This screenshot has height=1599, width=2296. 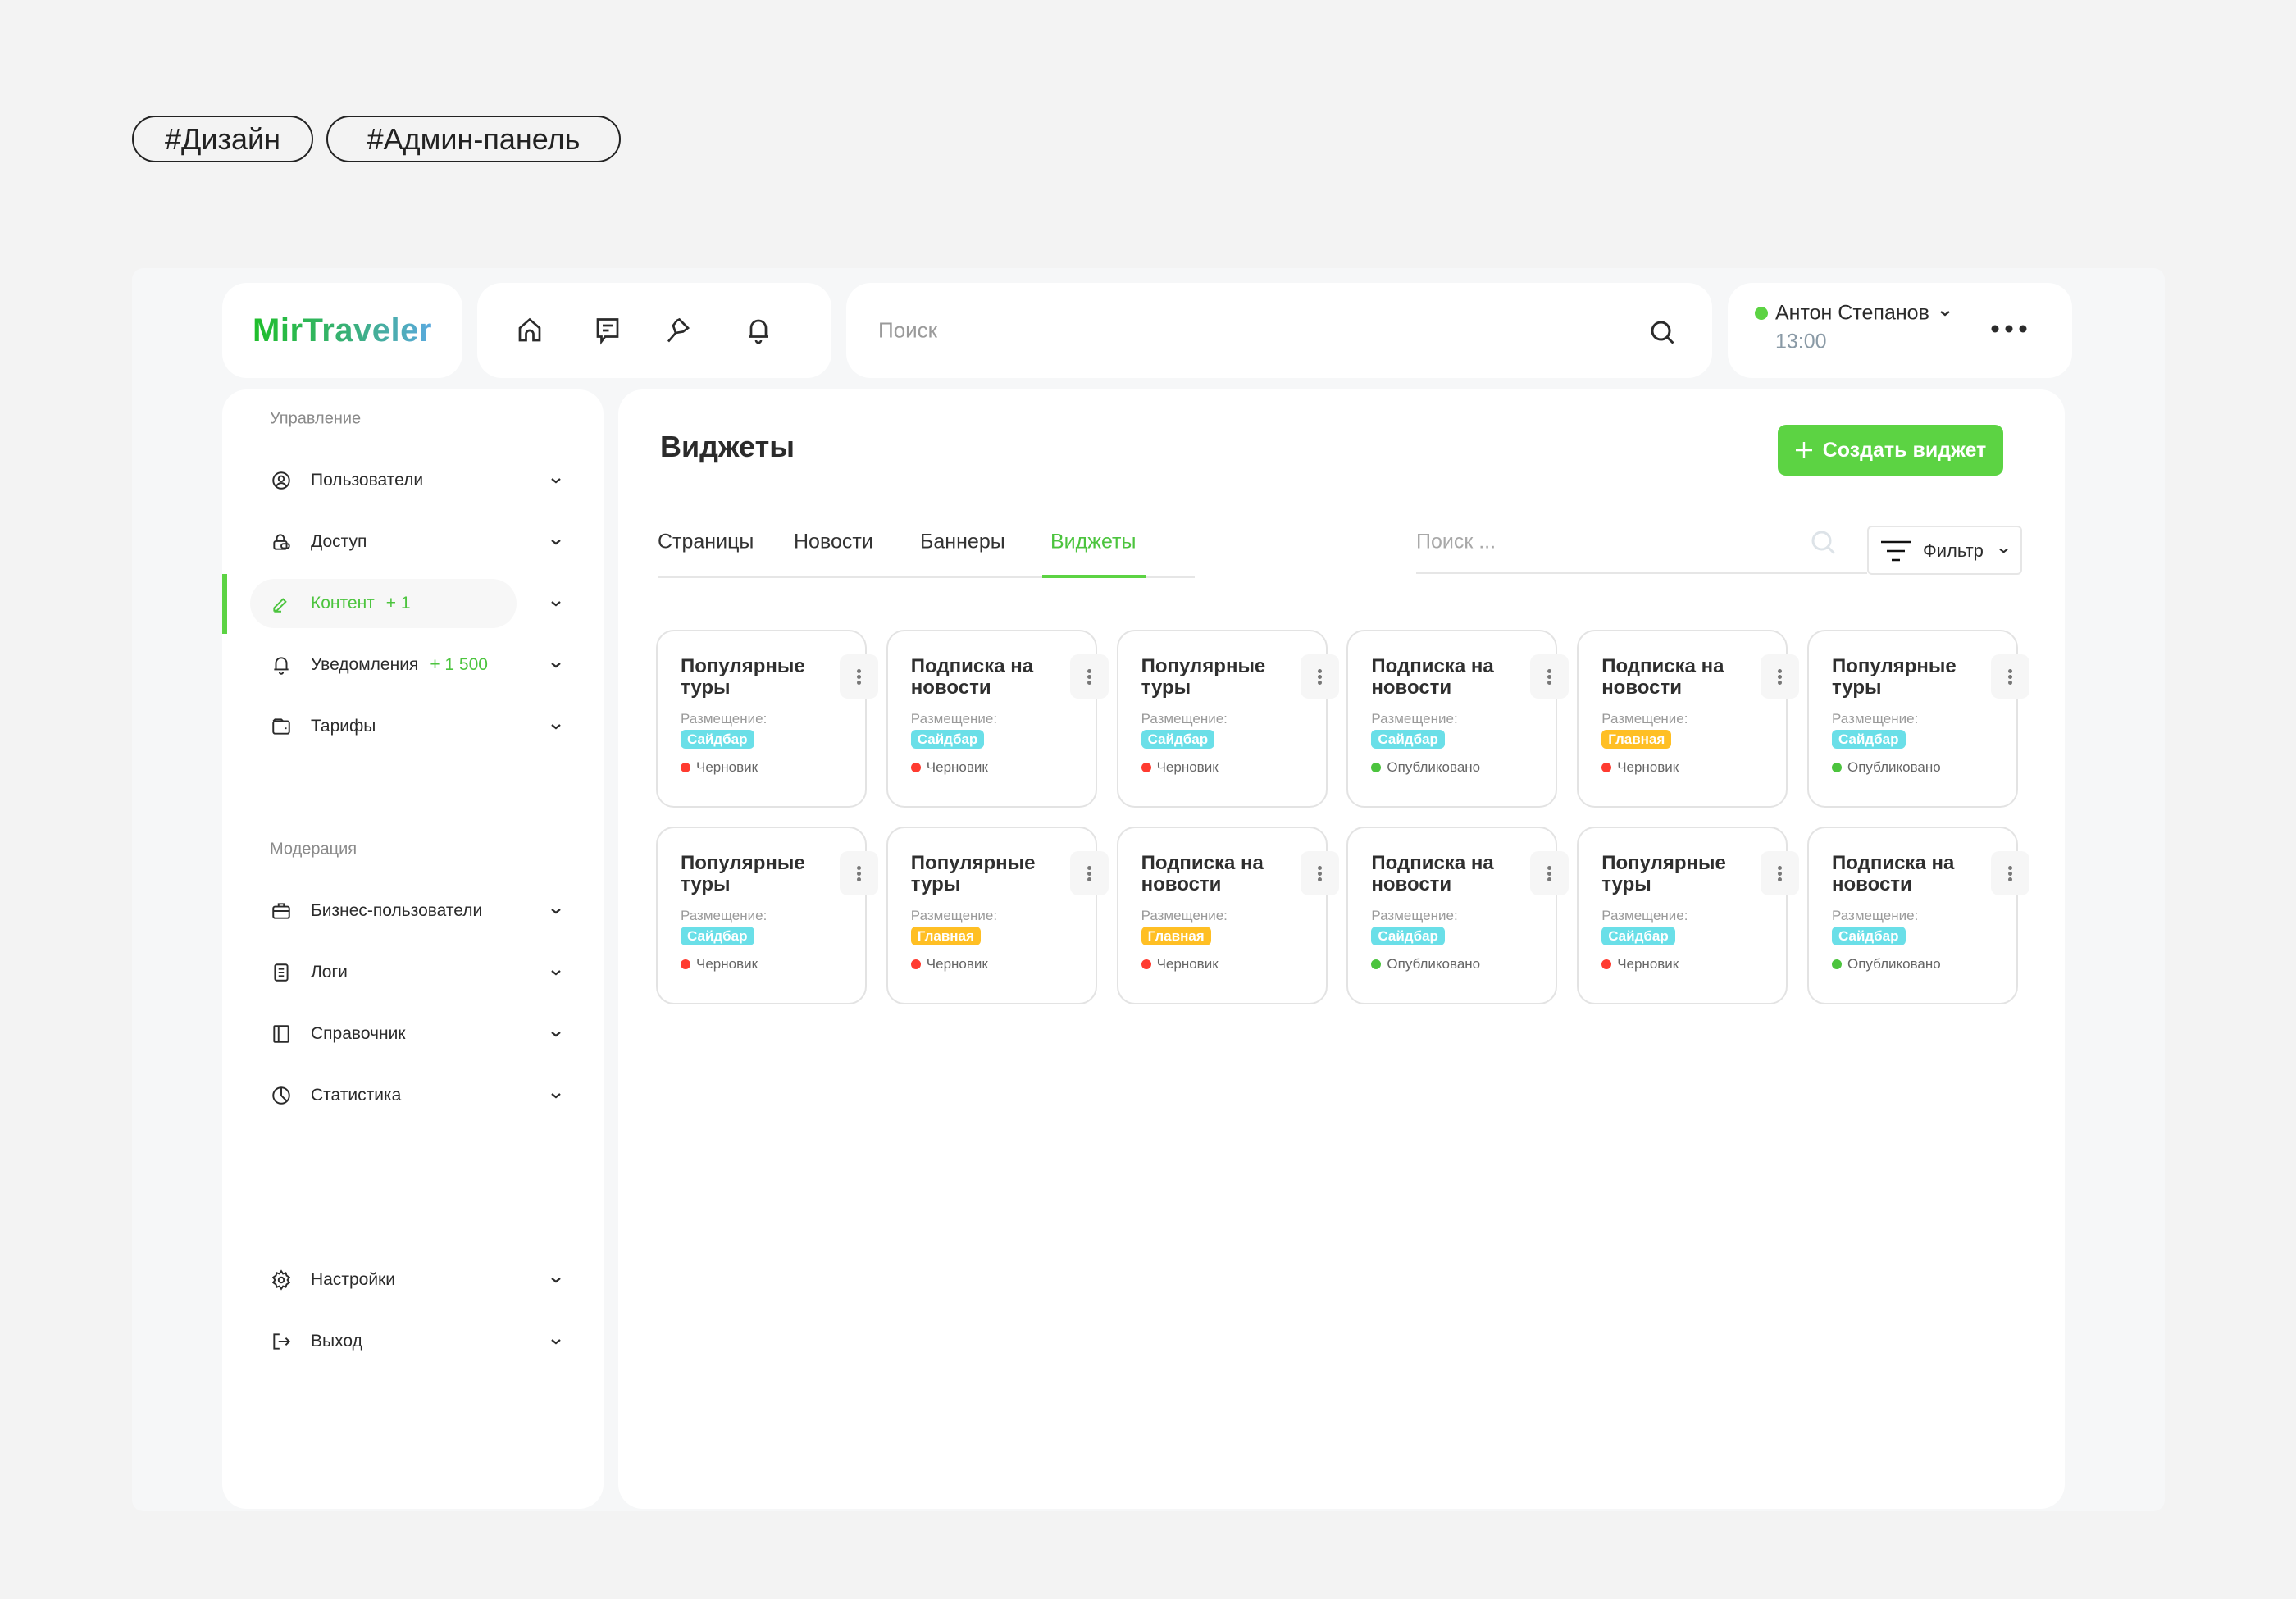 I want to click on tab-widgets: Виджеты, so click(x=1093, y=542).